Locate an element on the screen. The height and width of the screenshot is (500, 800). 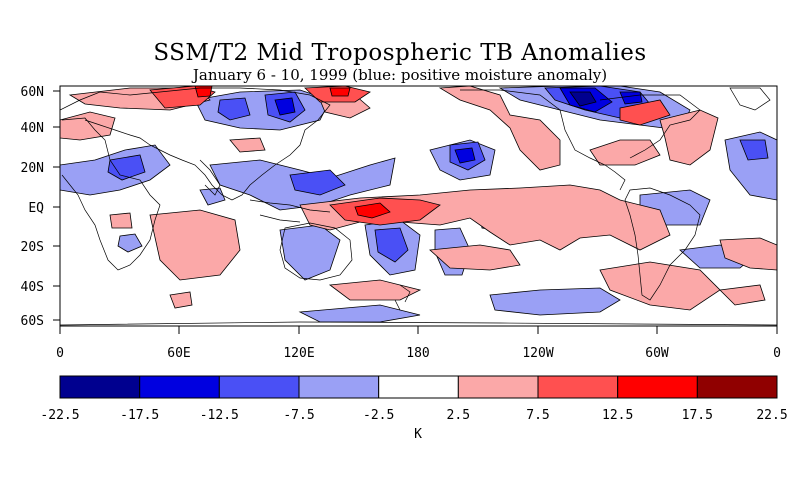
colorbar-tick: 7.5 is located at coordinates (537, 415).